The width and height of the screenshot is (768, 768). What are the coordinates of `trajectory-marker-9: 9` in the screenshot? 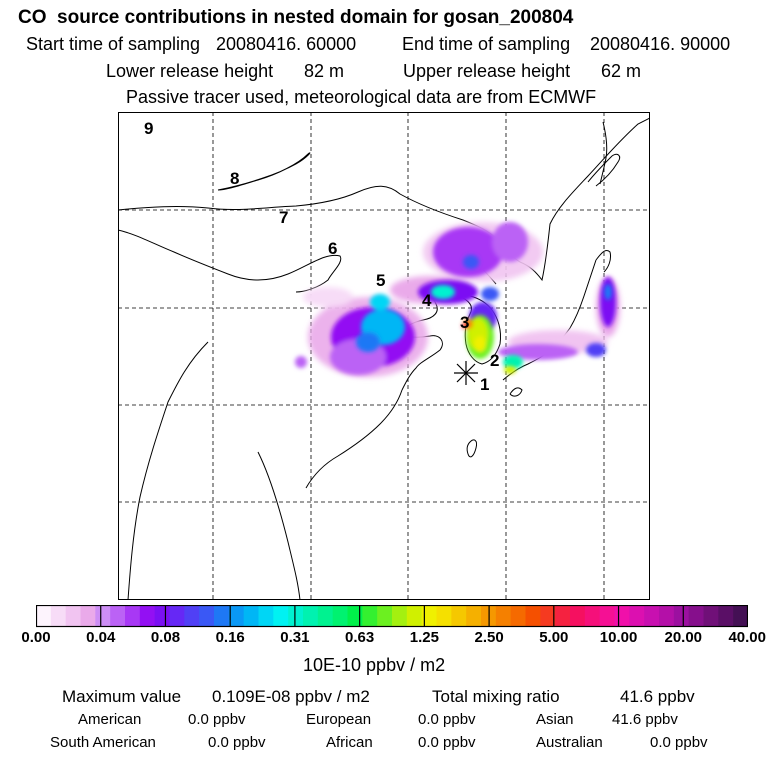 It's located at (148, 128).